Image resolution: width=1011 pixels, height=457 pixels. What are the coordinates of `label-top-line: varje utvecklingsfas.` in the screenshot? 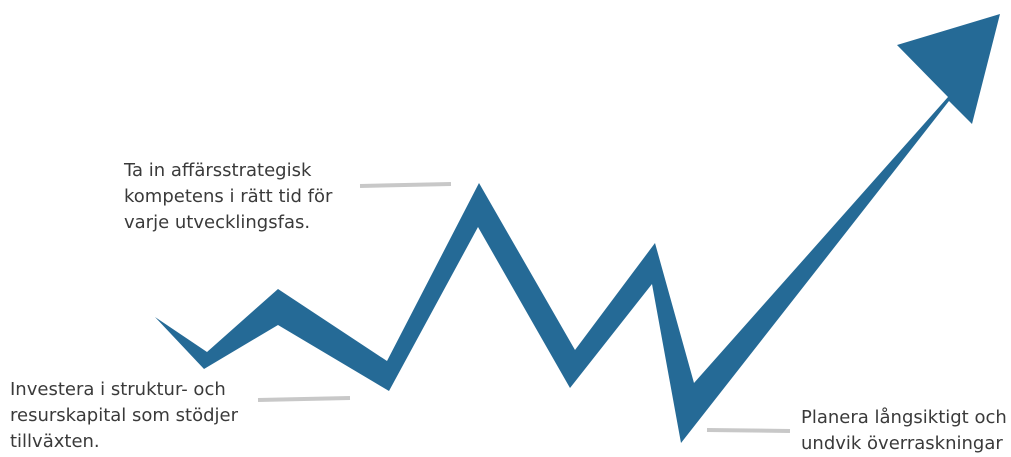 It's located at (217, 222).